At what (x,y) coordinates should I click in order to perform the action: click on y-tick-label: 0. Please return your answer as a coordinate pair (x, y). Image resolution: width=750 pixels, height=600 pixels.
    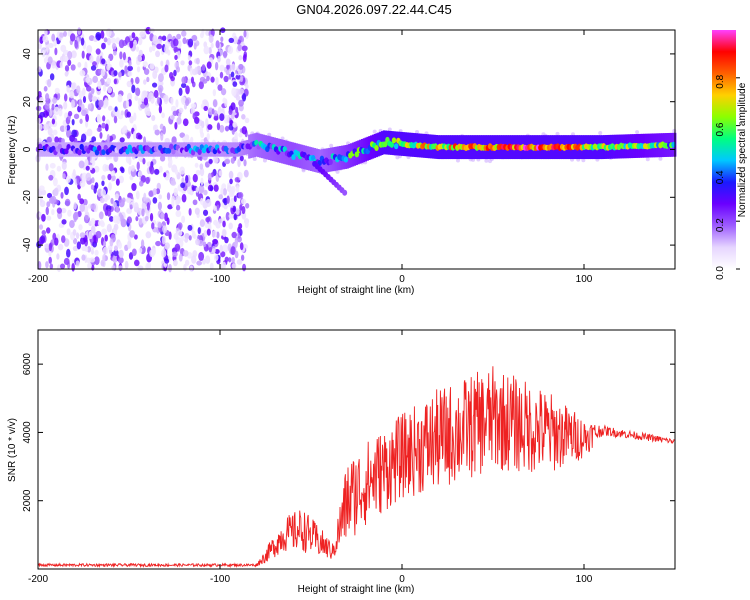
    Looking at the image, I should click on (27, 149).